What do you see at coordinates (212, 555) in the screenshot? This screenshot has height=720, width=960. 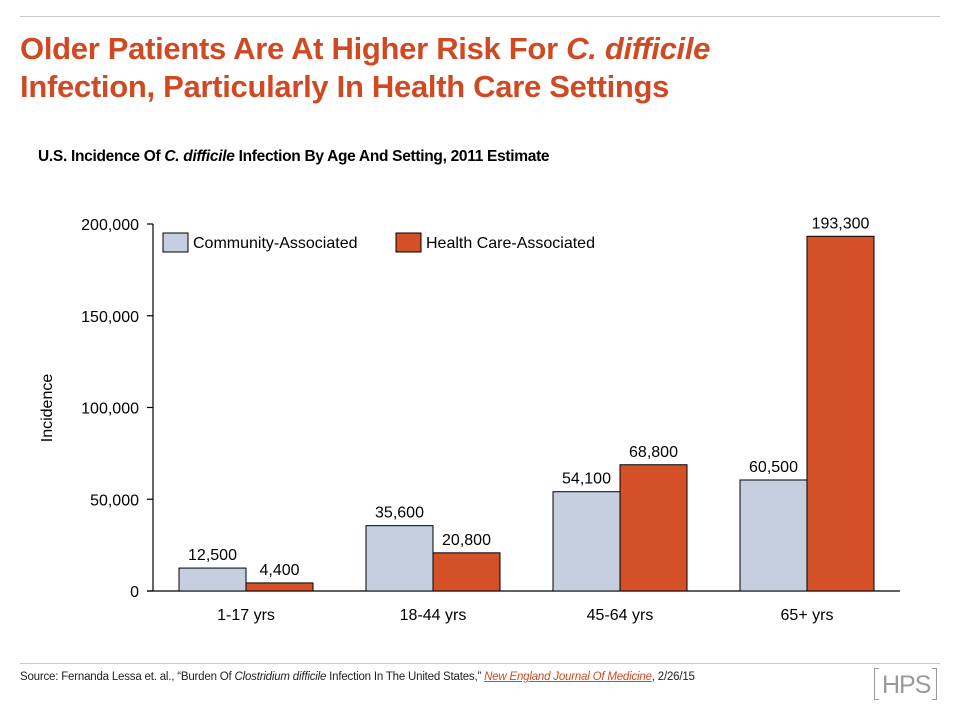 I see `data-label: 12,500` at bounding box center [212, 555].